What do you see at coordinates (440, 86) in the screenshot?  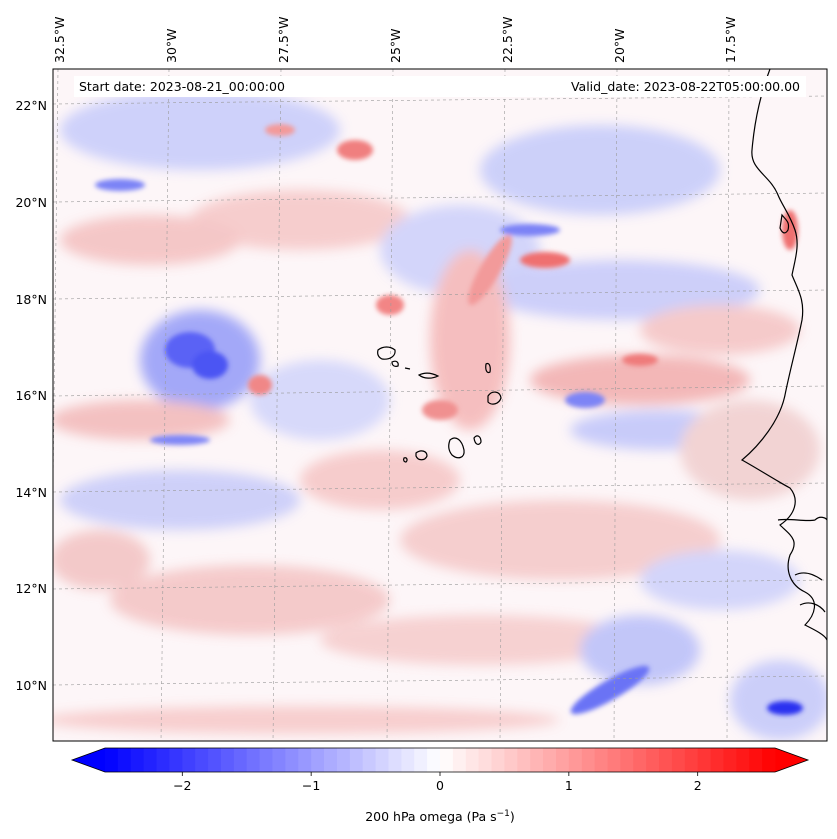 I see `date-banner` at bounding box center [440, 86].